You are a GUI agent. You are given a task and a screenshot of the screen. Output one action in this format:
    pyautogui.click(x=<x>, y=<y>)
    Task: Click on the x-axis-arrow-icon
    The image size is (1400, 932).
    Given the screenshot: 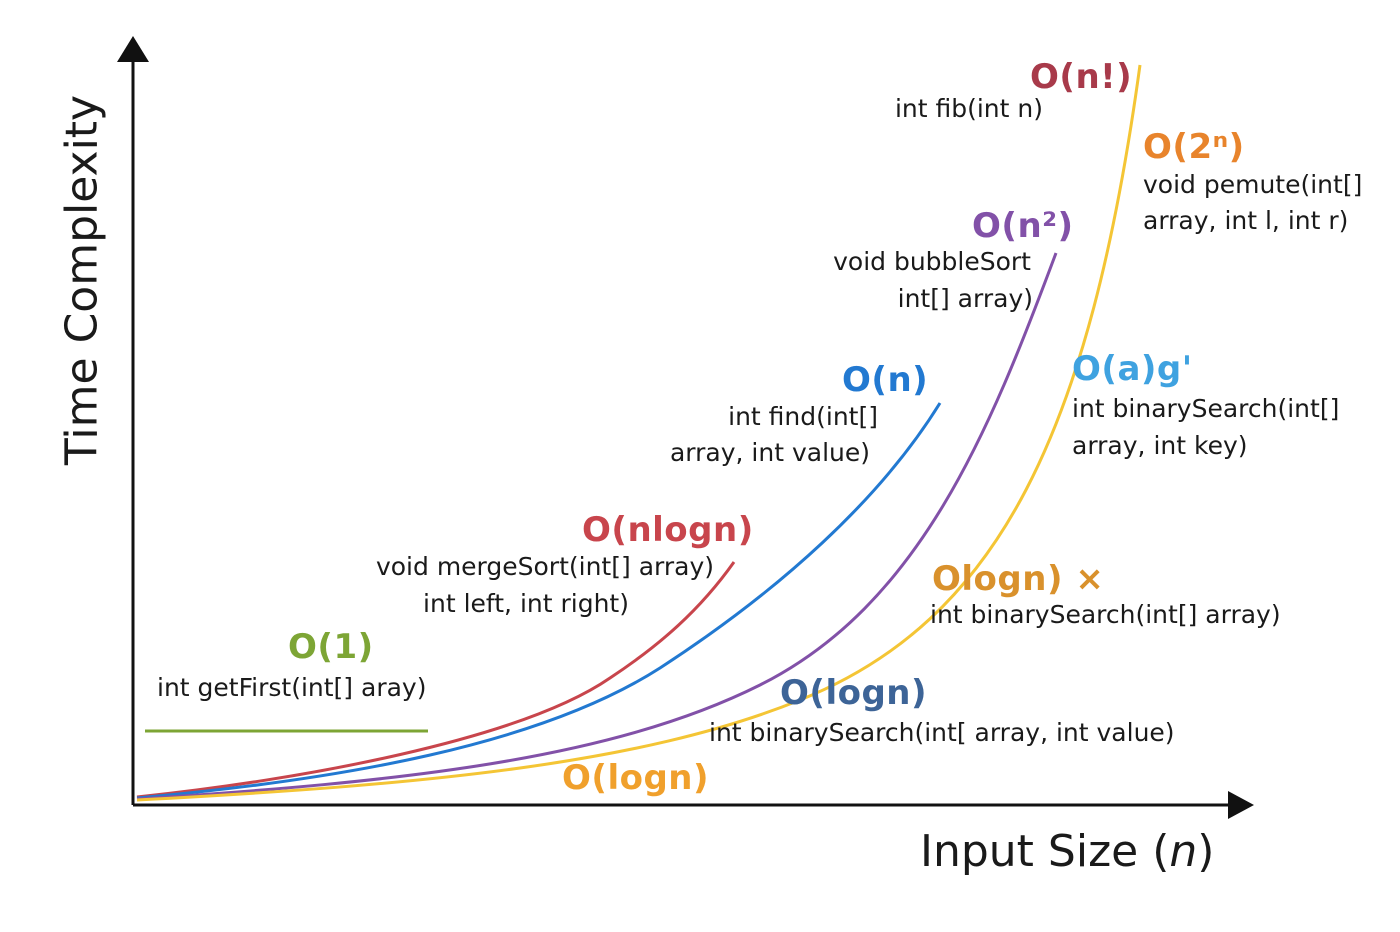 What is the action you would take?
    pyautogui.click(x=1241, y=805)
    